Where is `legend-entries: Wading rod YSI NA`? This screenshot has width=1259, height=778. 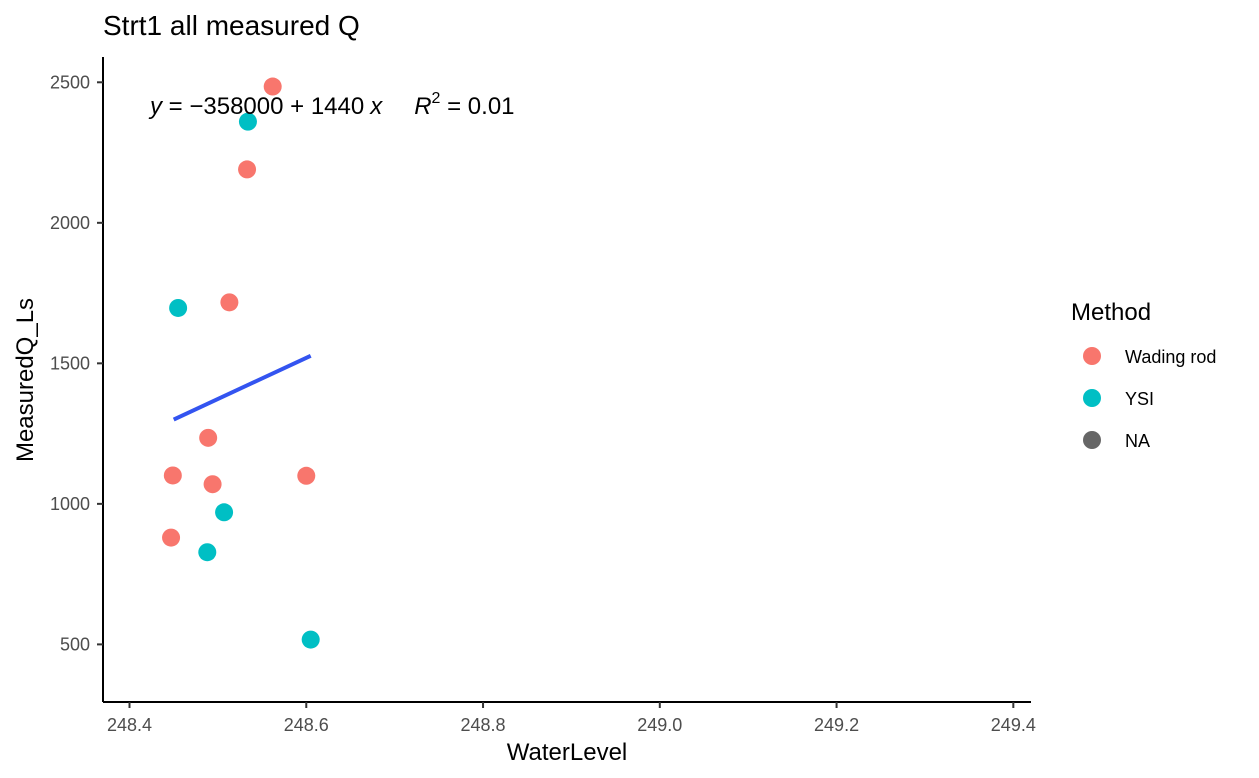
legend-entries: Wading rod YSI NA is located at coordinates (1149, 399).